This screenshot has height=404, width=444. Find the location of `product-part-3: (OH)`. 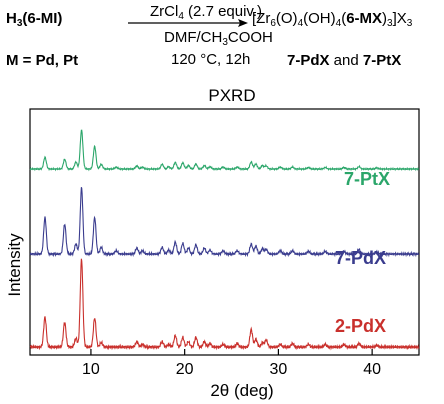

product-part-3: (OH) is located at coordinates (319, 18).